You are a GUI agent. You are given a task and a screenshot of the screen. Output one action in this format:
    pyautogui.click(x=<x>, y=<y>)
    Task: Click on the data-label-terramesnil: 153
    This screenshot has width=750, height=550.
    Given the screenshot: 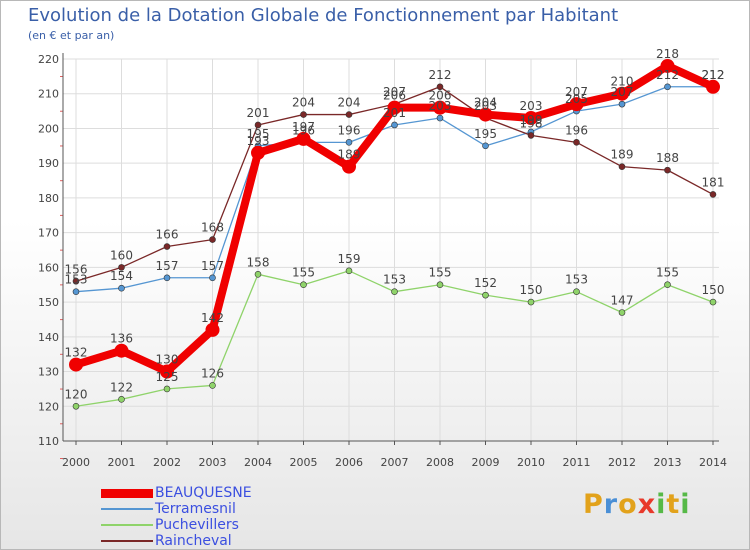 What is the action you would take?
    pyautogui.click(x=76, y=280)
    